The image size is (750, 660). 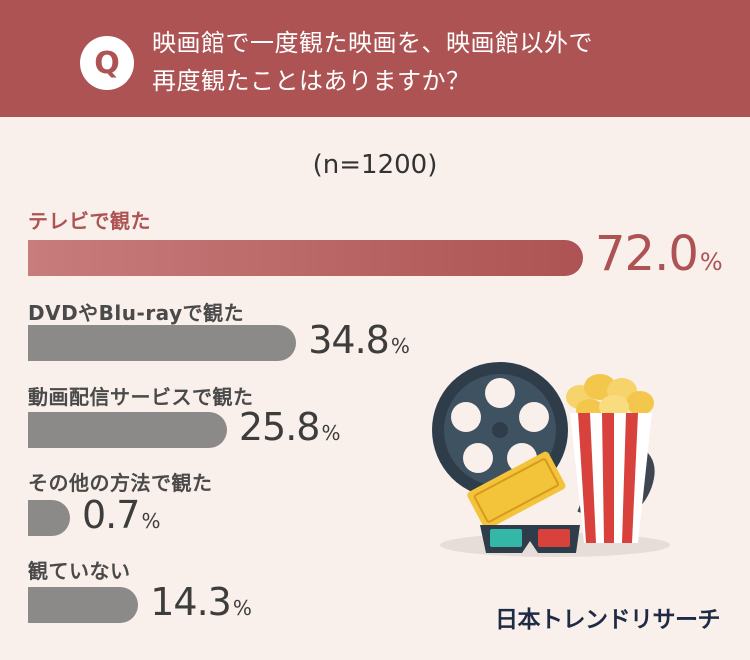 I want to click on value-label: 0.7%, so click(x=121, y=515).